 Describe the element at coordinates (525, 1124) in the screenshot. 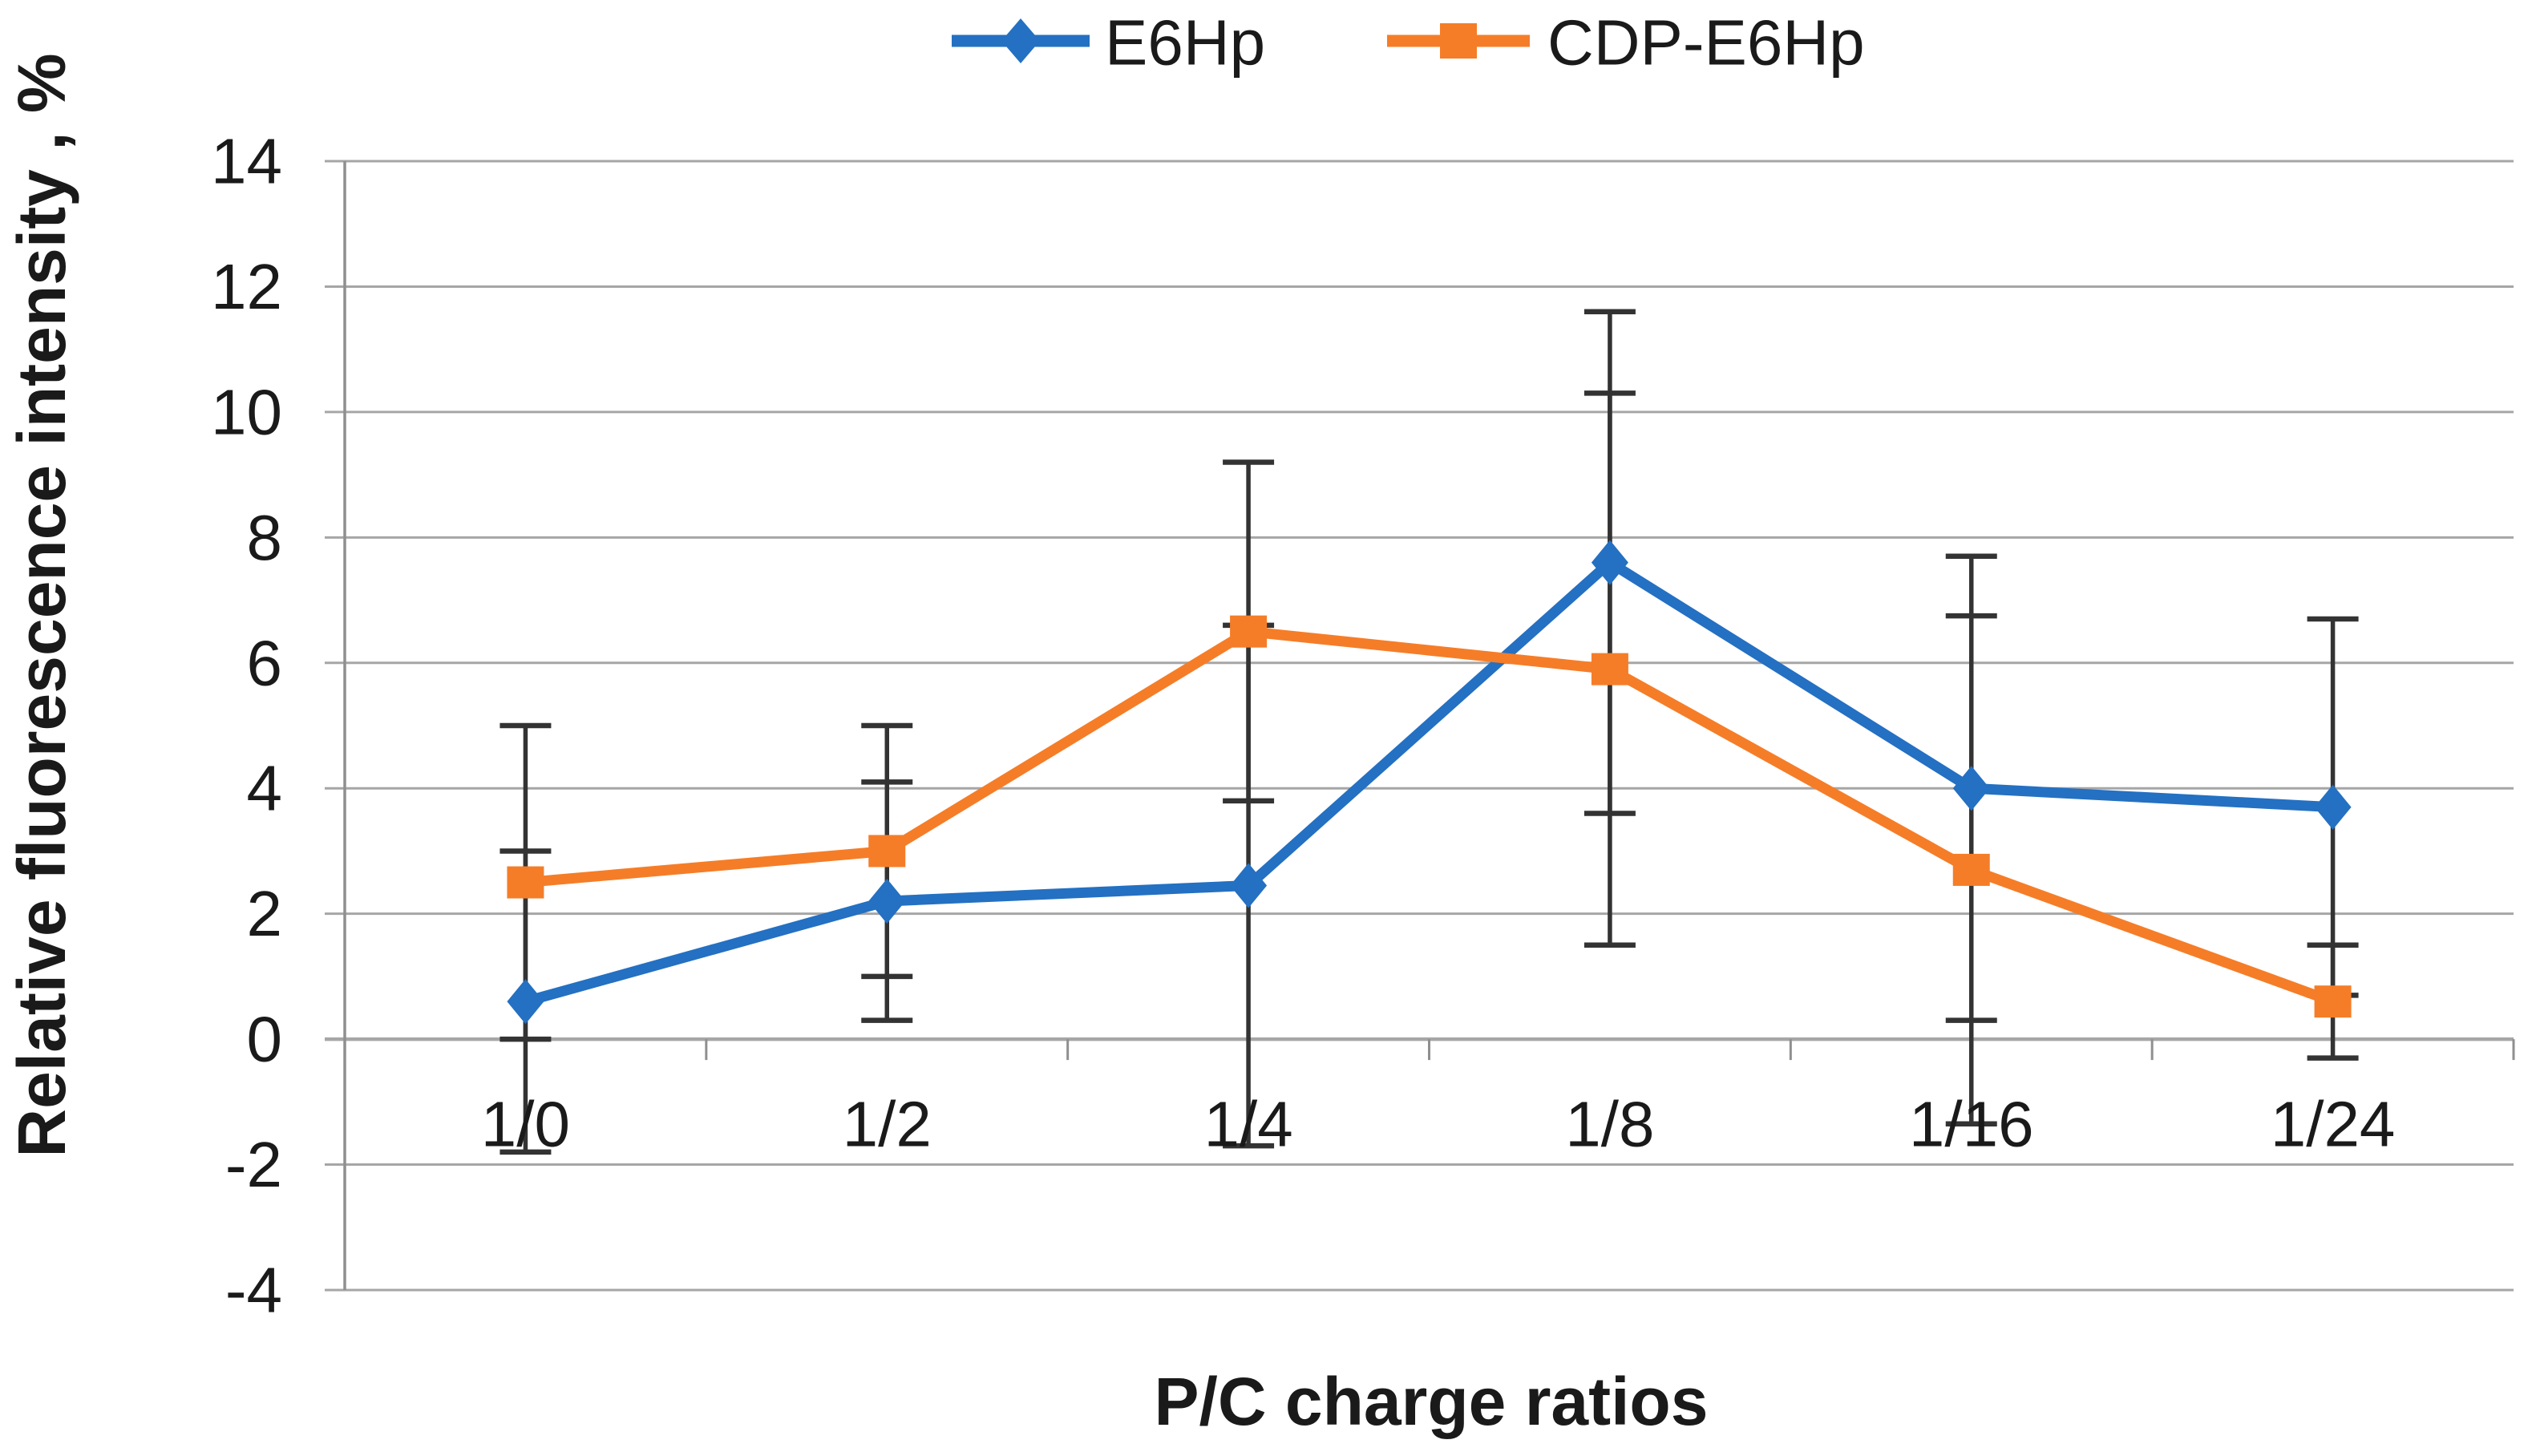

I see `x-tick-label: 1/0` at that location.